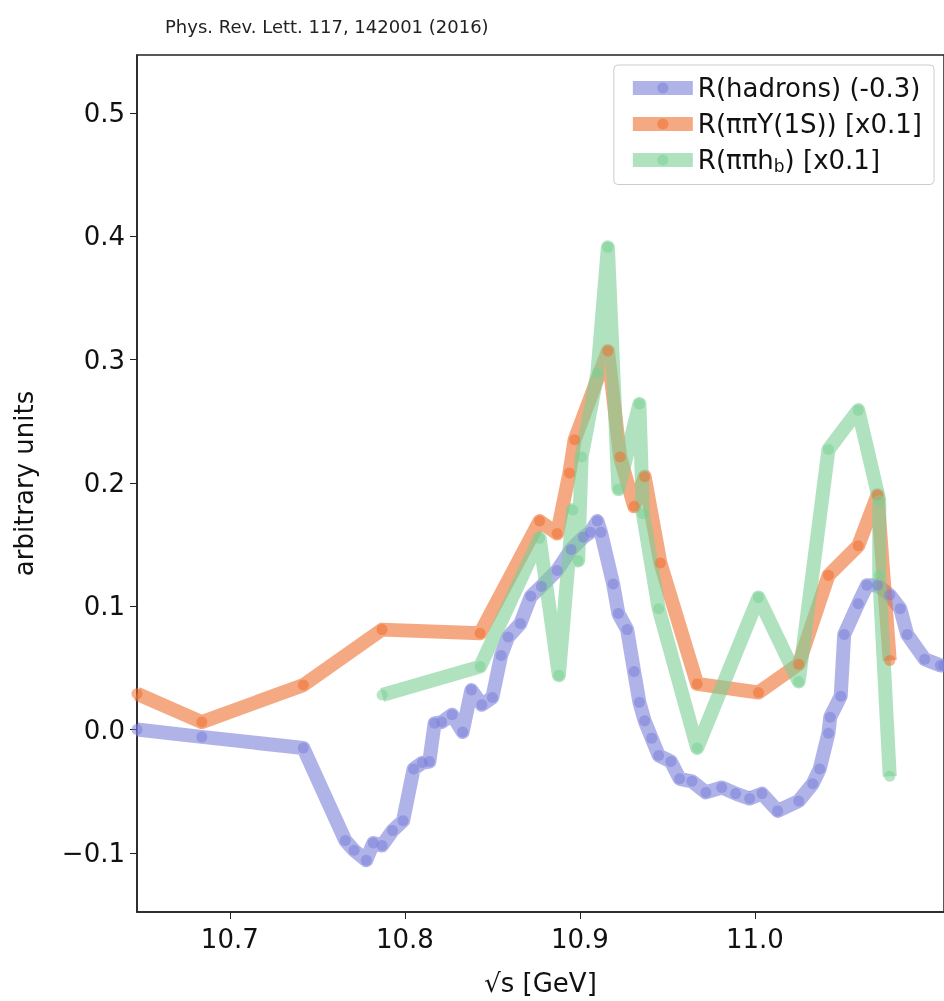  Describe the element at coordinates (104, 482) in the screenshot. I see `y-tick-label: 0.2` at that location.